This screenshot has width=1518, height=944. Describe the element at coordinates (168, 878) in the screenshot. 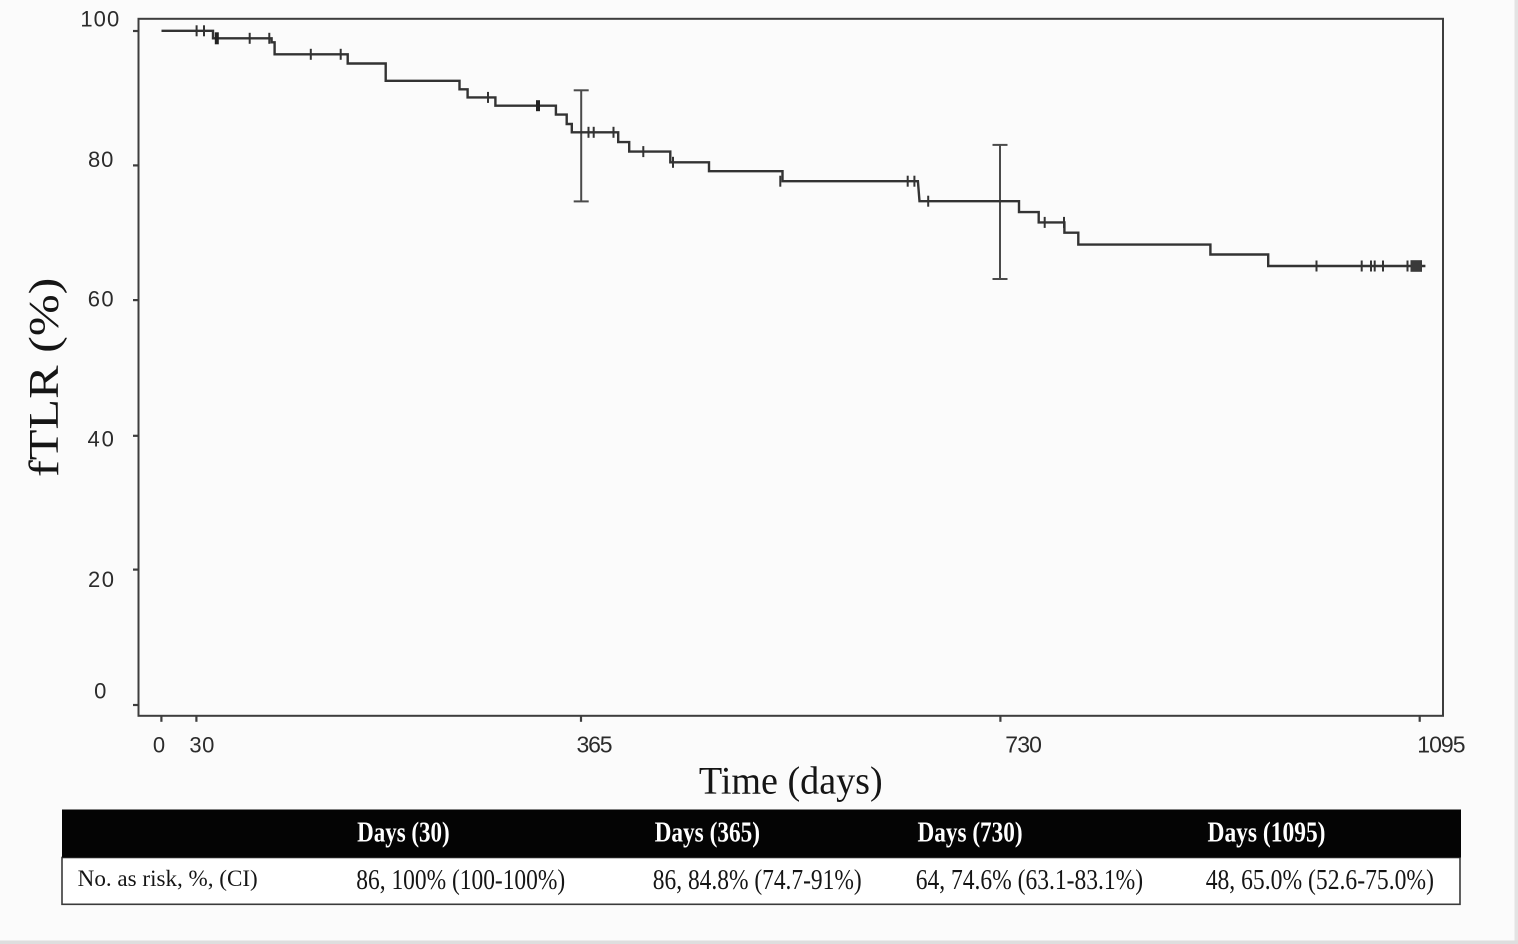

I see `svg-text: No. as risk, %, (CI)` at that location.